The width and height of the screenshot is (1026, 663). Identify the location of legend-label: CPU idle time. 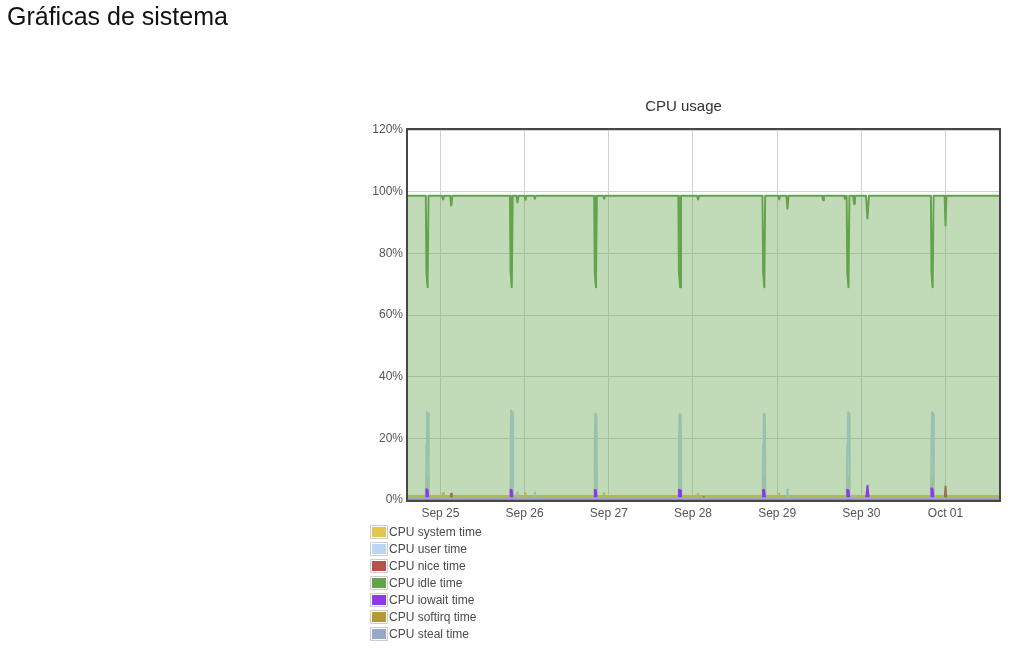
(426, 582).